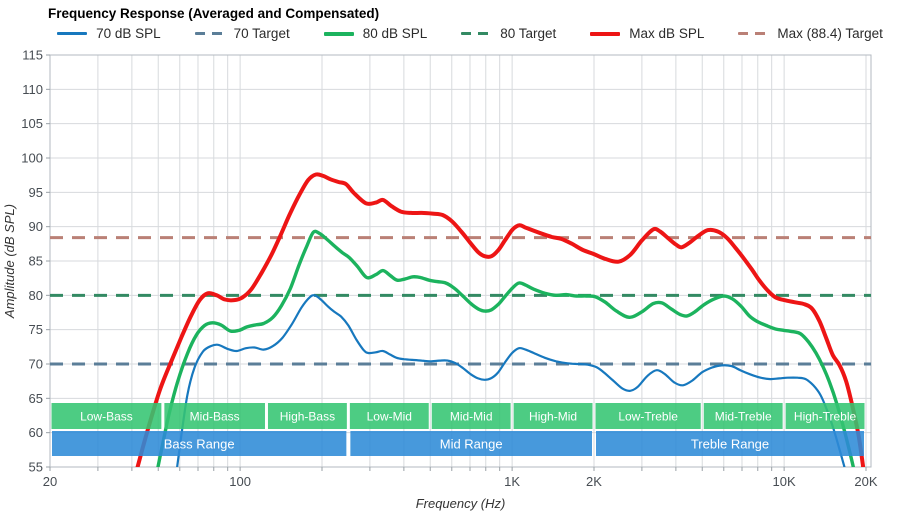  I want to click on y-tick-label-105: 105, so click(32, 123).